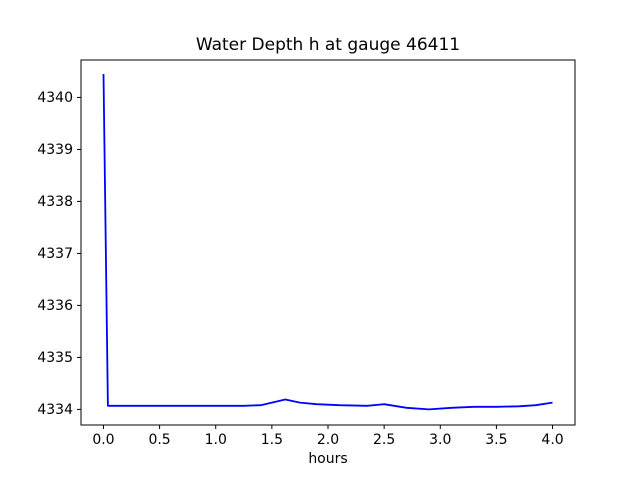 This screenshot has width=640, height=480. What do you see at coordinates (327, 459) in the screenshot?
I see `x-axis-label: hours` at bounding box center [327, 459].